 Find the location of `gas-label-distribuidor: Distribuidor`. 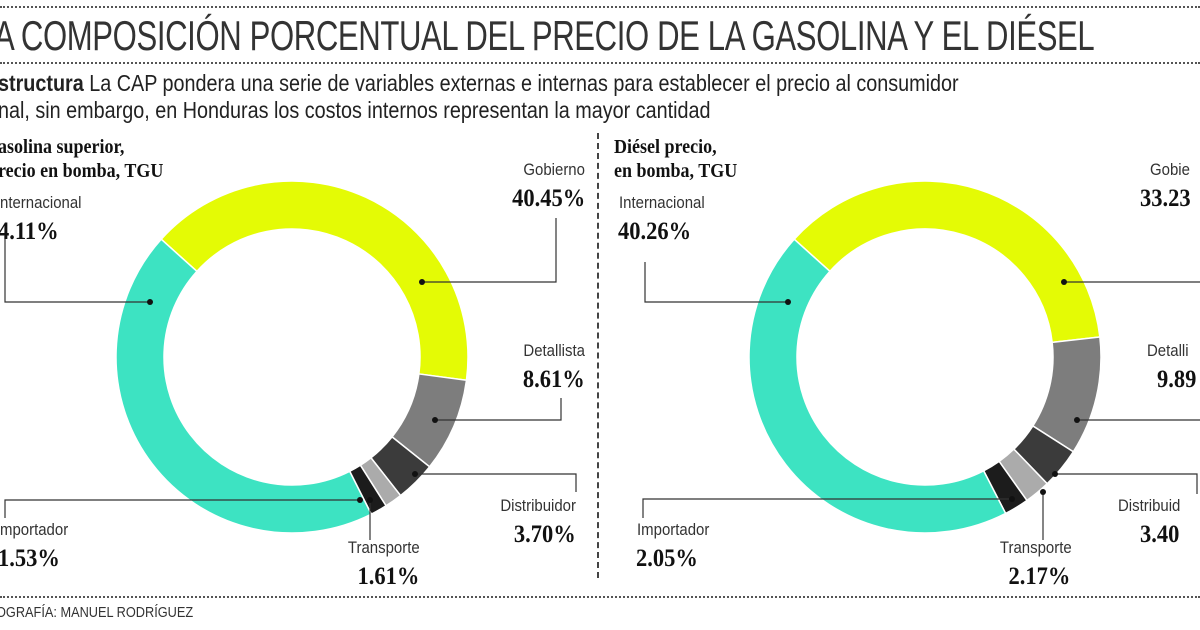

gas-label-distribuidor: Distribuidor is located at coordinates (538, 505).